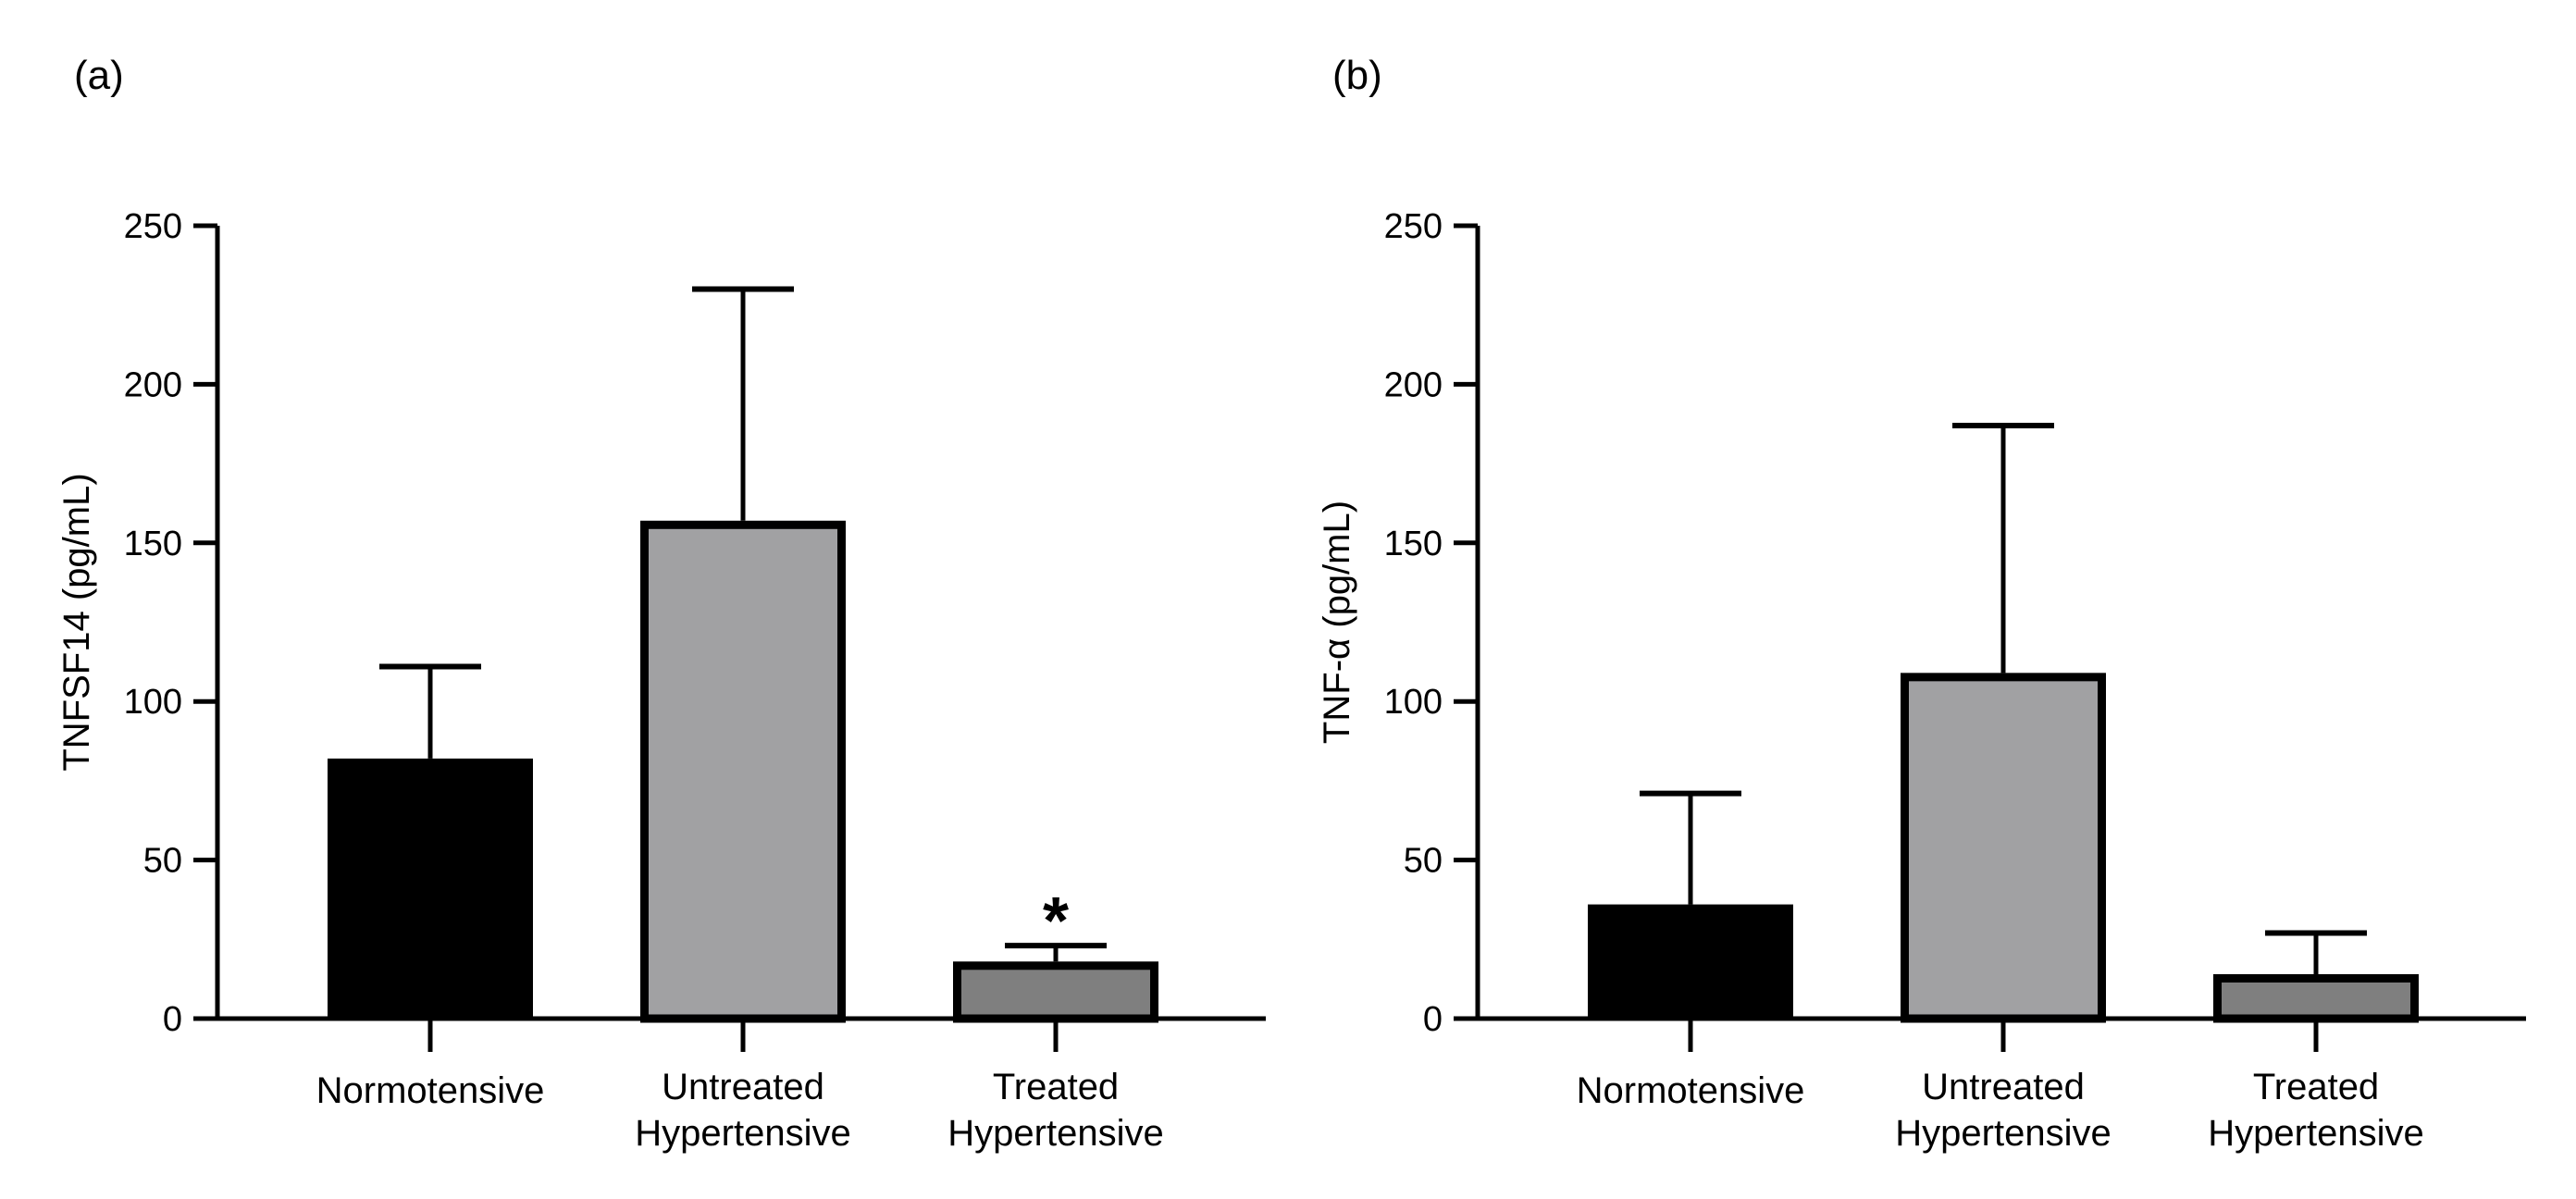 The width and height of the screenshot is (2576, 1199). I want to click on y-axis-title: TNFSF14 (pg/mL), so click(76, 622).